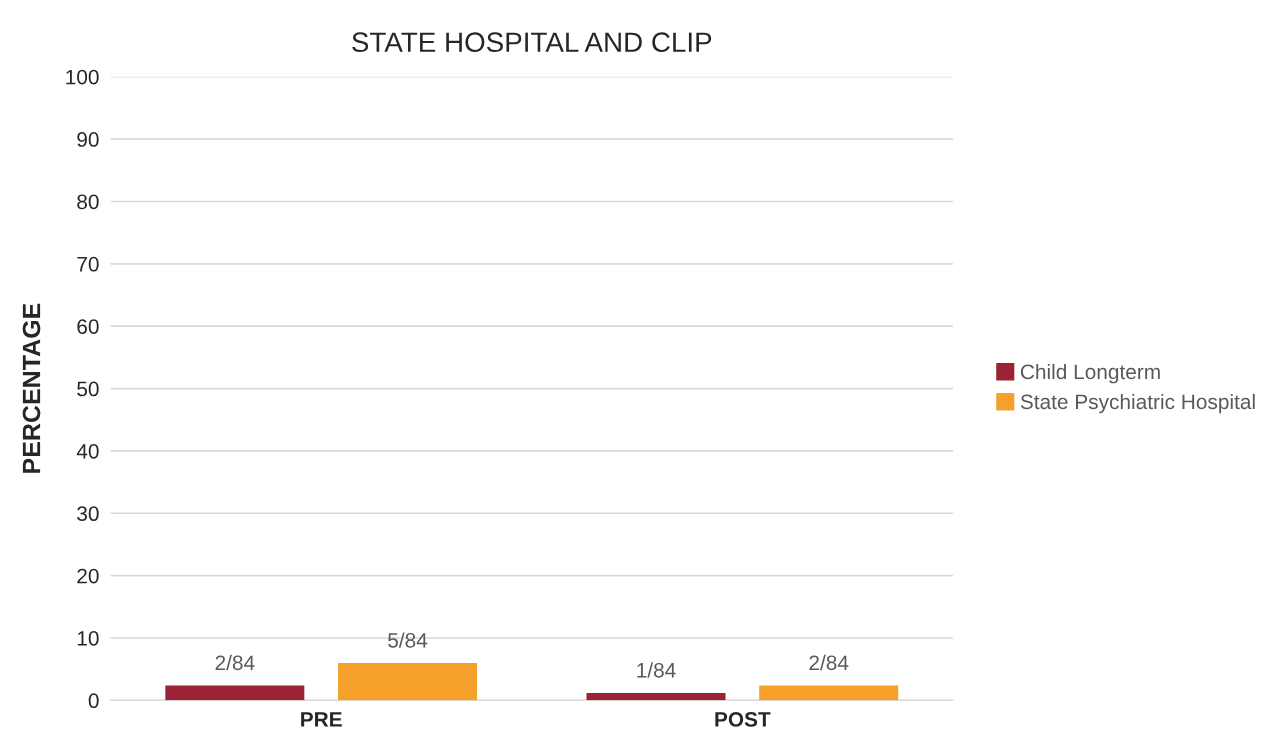  I want to click on data-label: 5/84, so click(408, 640).